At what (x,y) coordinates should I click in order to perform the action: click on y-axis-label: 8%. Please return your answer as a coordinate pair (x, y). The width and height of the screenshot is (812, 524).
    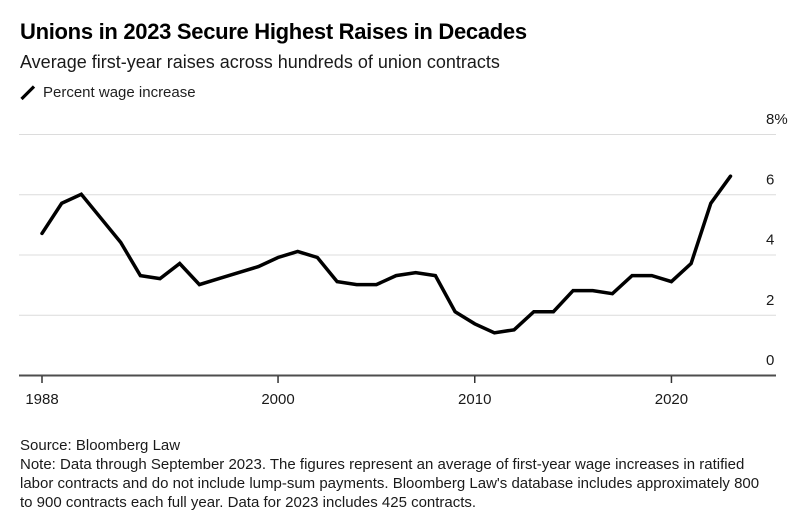
    Looking at the image, I should click on (777, 119).